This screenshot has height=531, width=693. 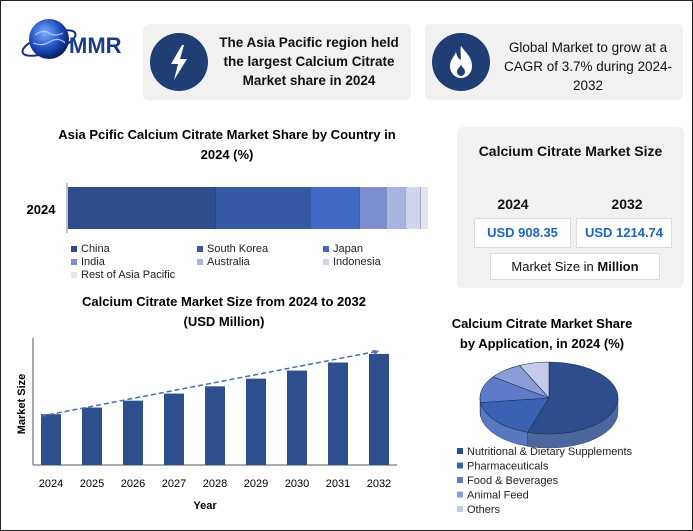 I want to click on size-bar-2031, so click(x=338, y=413).